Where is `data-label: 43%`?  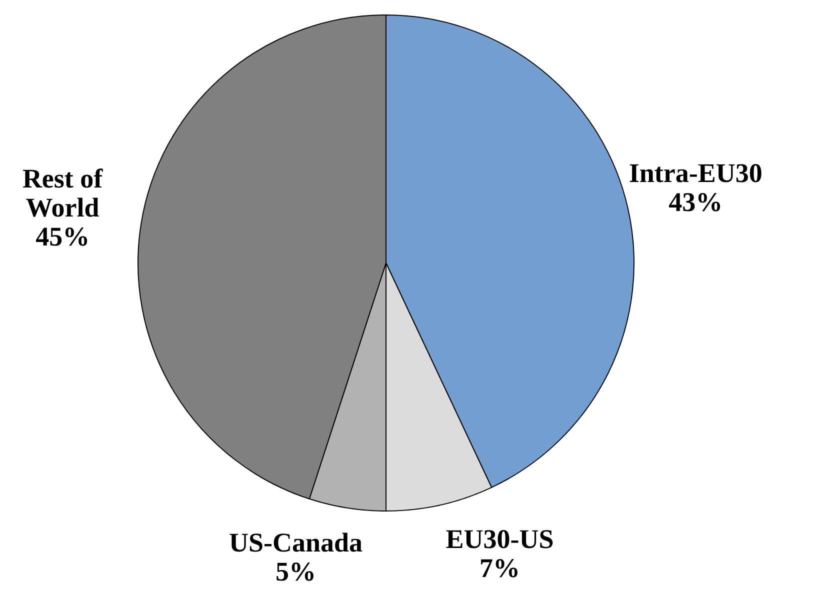
data-label: 43% is located at coordinates (695, 202).